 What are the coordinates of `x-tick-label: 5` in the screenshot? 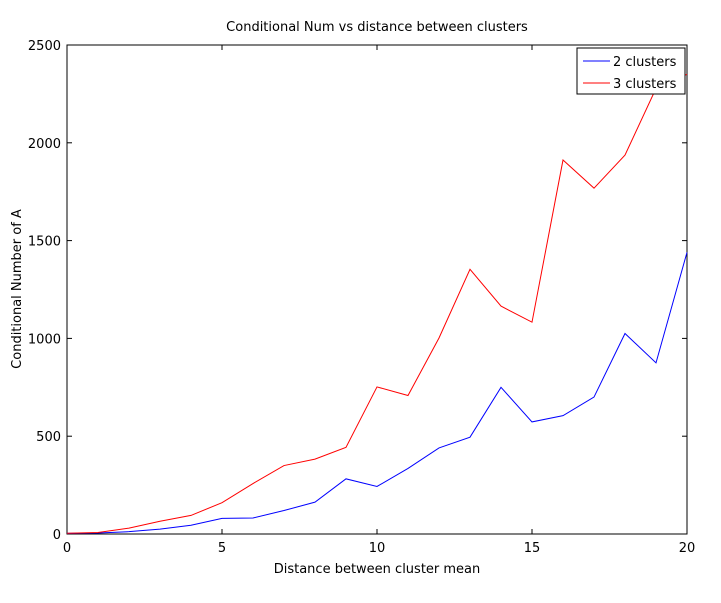 It's located at (222, 548).